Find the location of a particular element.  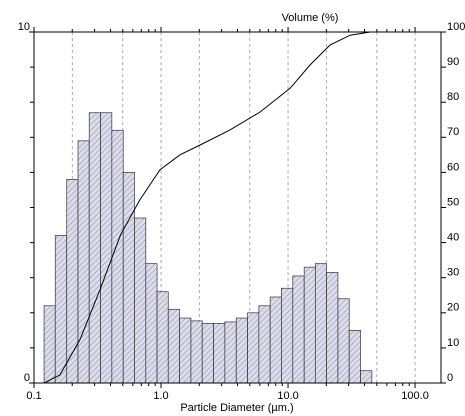

x-axis-title: Particle Diameter (µm.) is located at coordinates (236, 408).